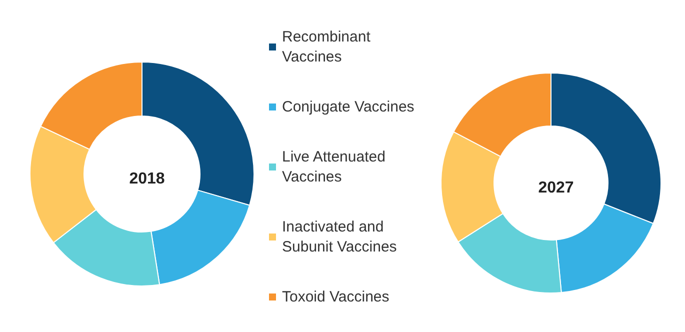 The height and width of the screenshot is (332, 685). What do you see at coordinates (348, 107) in the screenshot?
I see `legend-label: Conjugate Vaccines` at bounding box center [348, 107].